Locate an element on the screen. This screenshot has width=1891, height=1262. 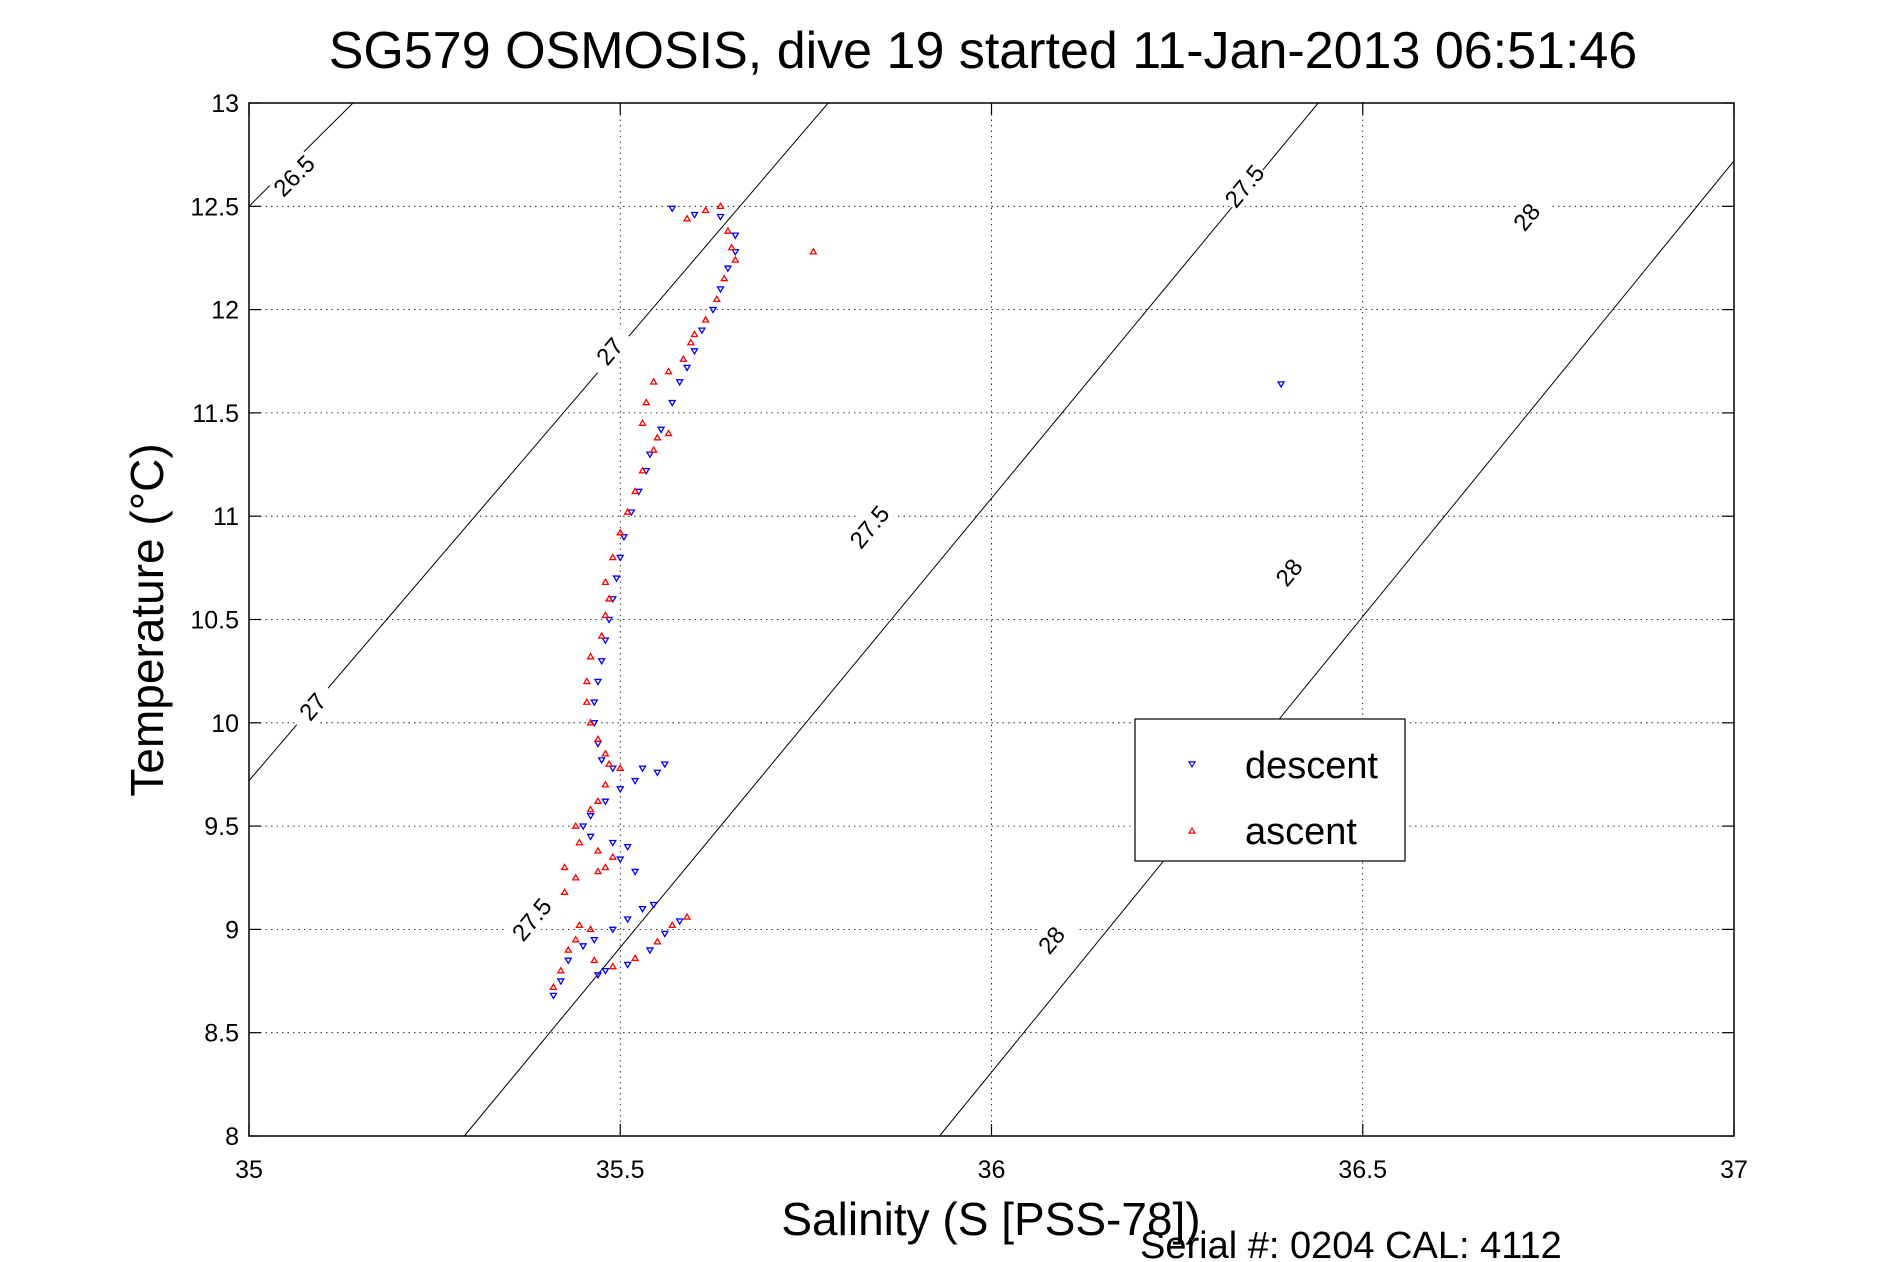
isopycnal-label: 28 is located at coordinates (1288, 572).